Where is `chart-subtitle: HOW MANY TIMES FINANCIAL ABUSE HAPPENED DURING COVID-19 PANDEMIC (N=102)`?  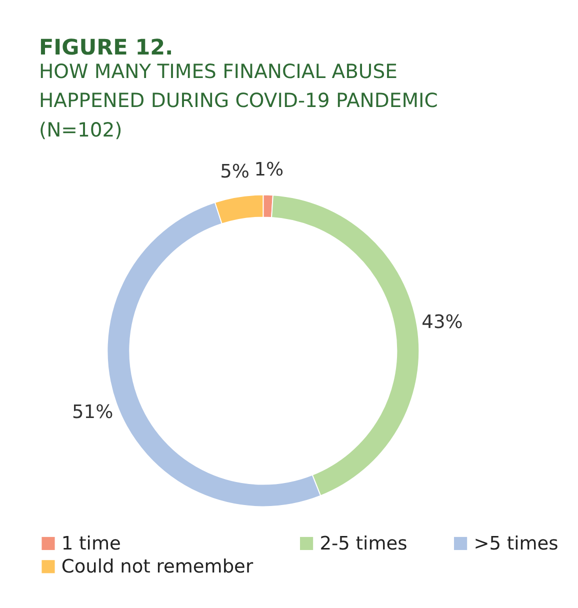
chart-subtitle: HOW MANY TIMES FINANCIAL ABUSE HAPPENED DURING COVID-19 PANDEMIC (N=102) is located at coordinates (238, 101).